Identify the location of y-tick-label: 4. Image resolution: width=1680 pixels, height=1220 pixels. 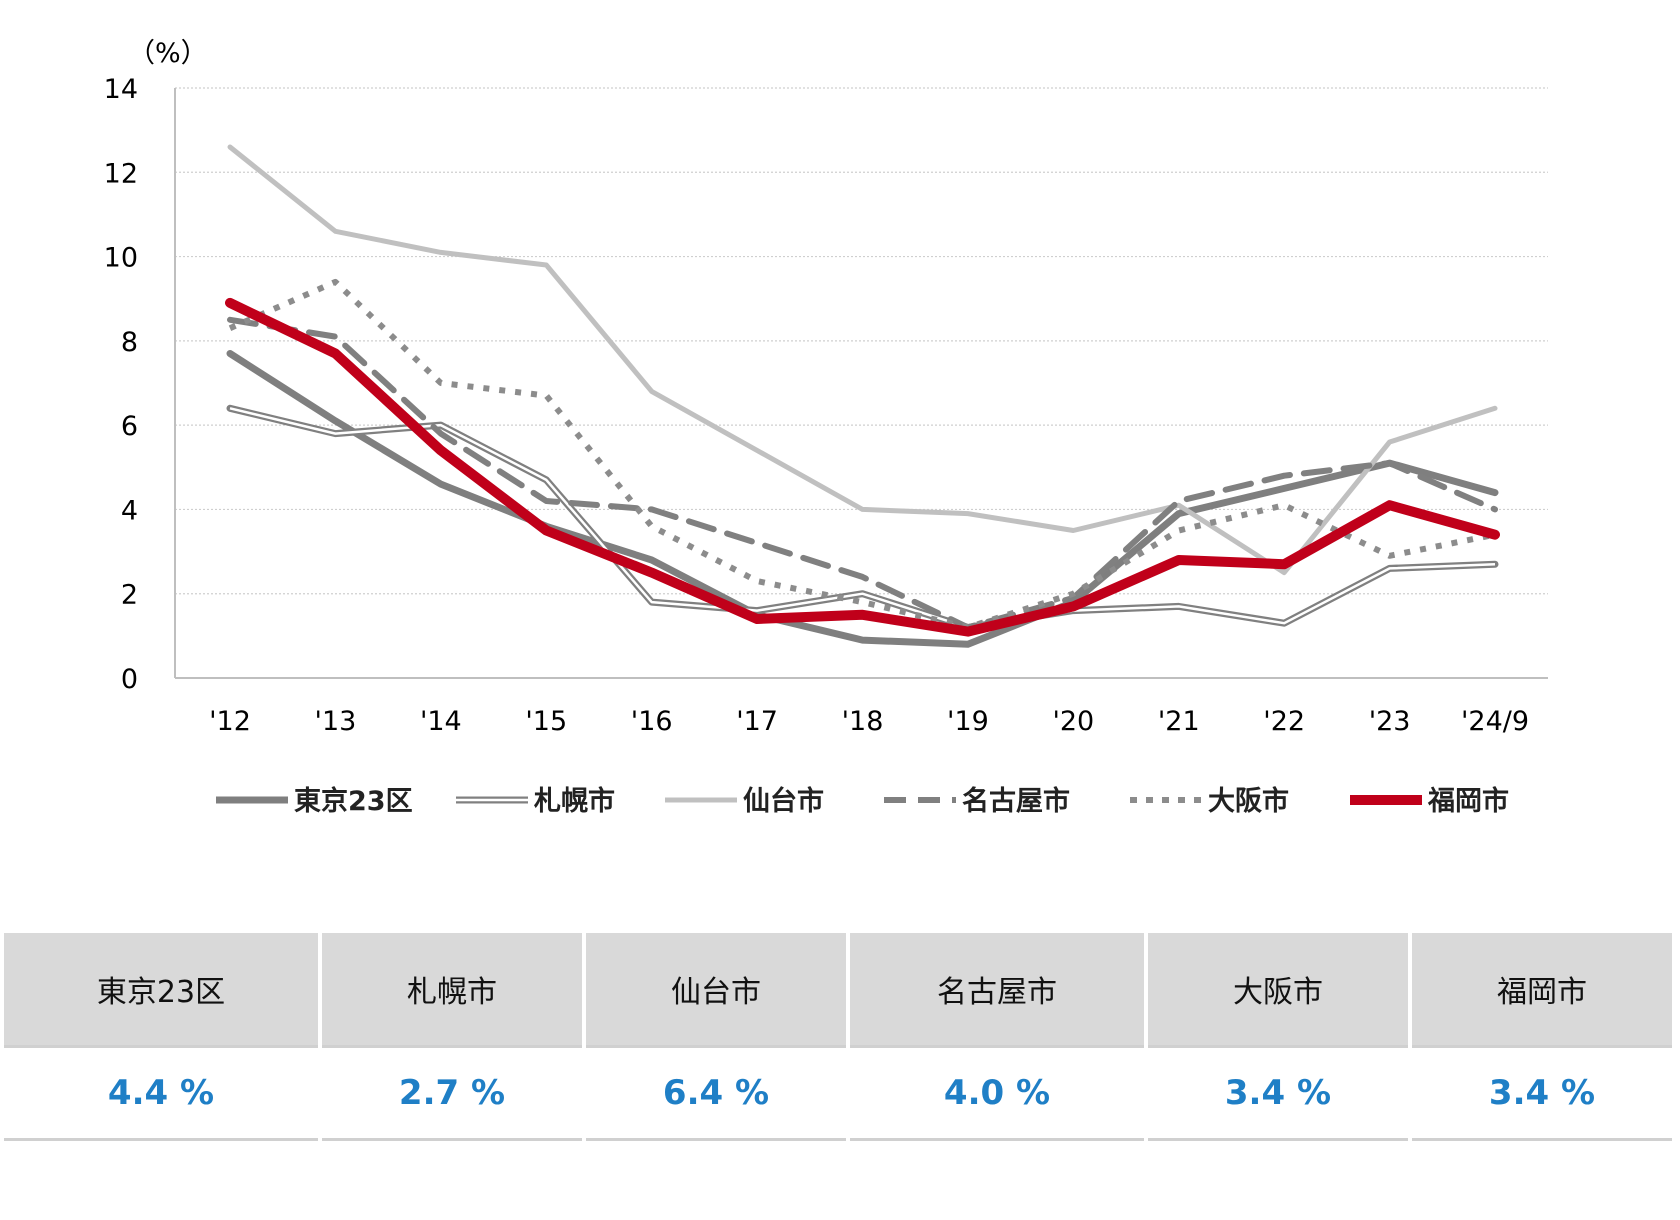
(129, 510).